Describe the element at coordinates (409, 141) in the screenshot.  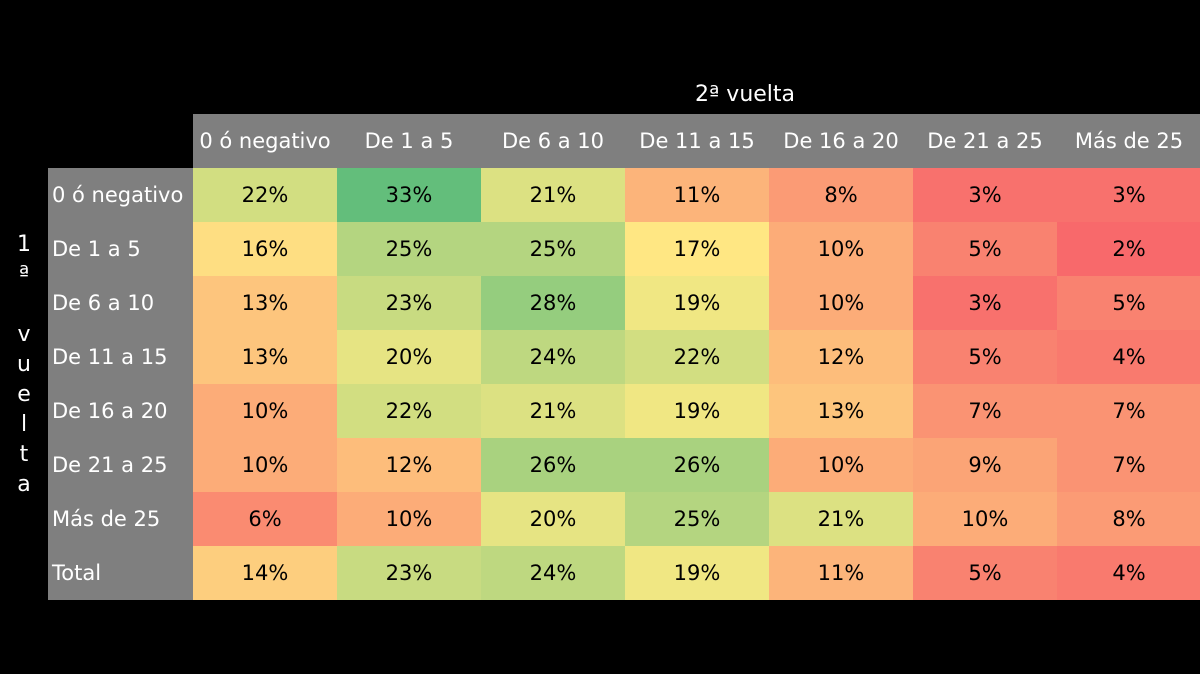
I see `column-header: De 1 a 5` at that location.